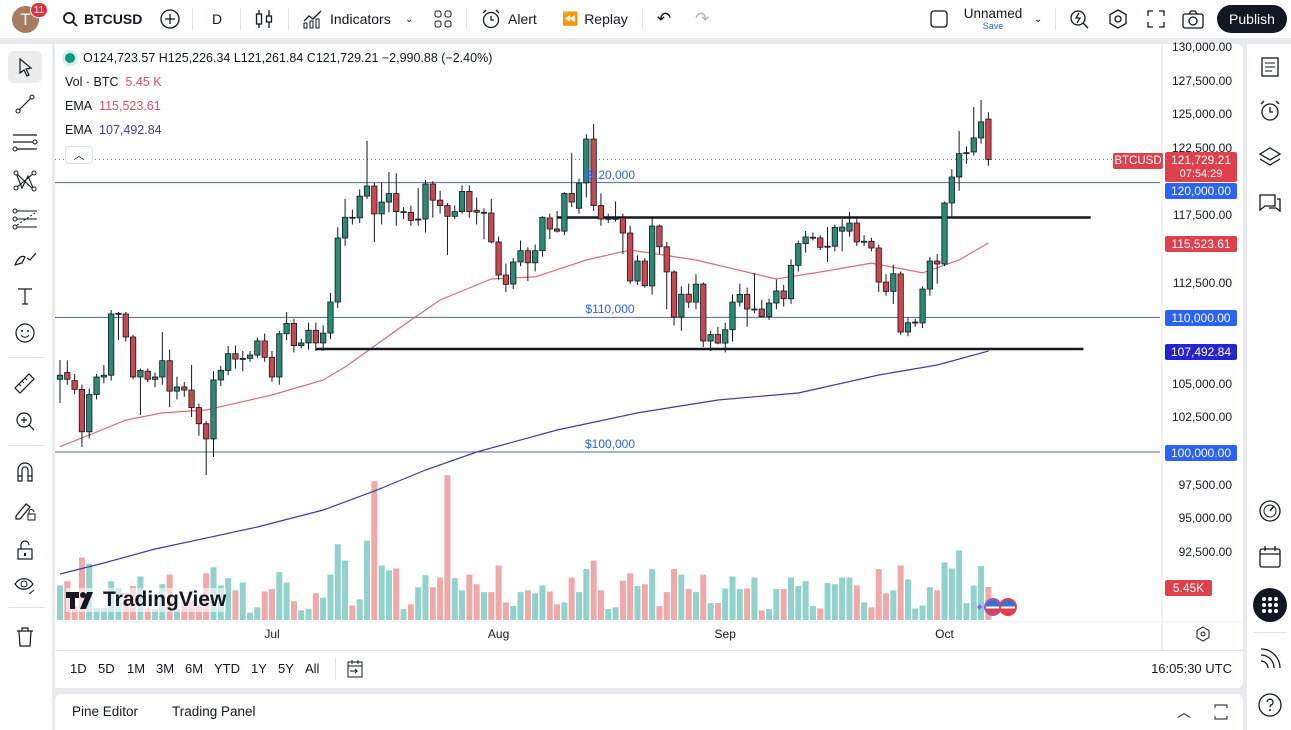 The image size is (1291, 730). What do you see at coordinates (194, 668) in the screenshot?
I see `range-6m: 6M` at bounding box center [194, 668].